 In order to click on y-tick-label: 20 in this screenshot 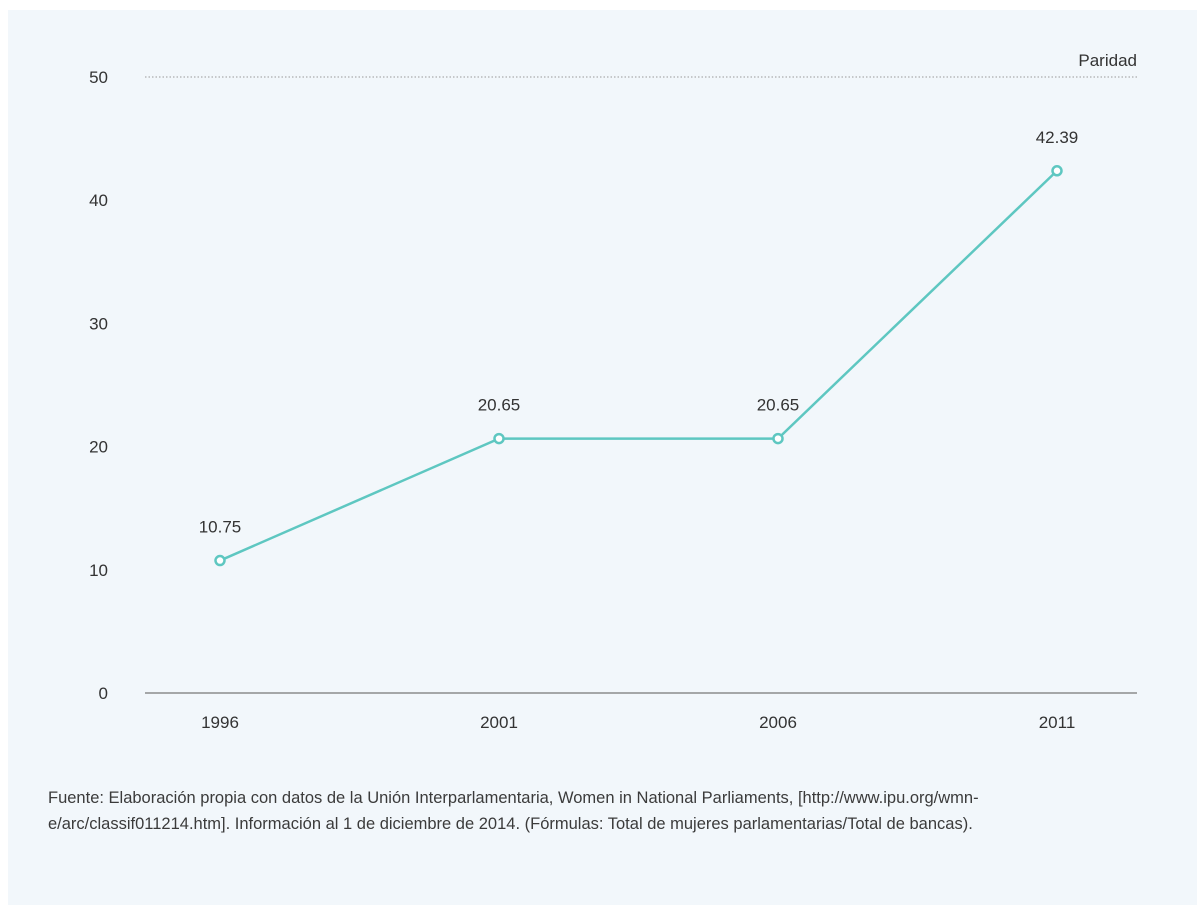, I will do `click(98, 447)`.